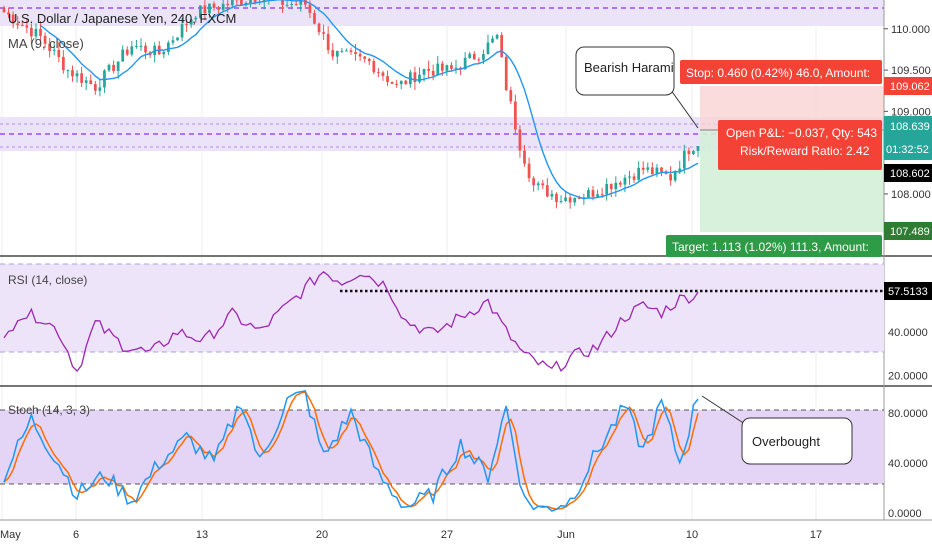  Describe the element at coordinates (911, 71) in the screenshot. I see `price-tick-label: 109.500` at that location.